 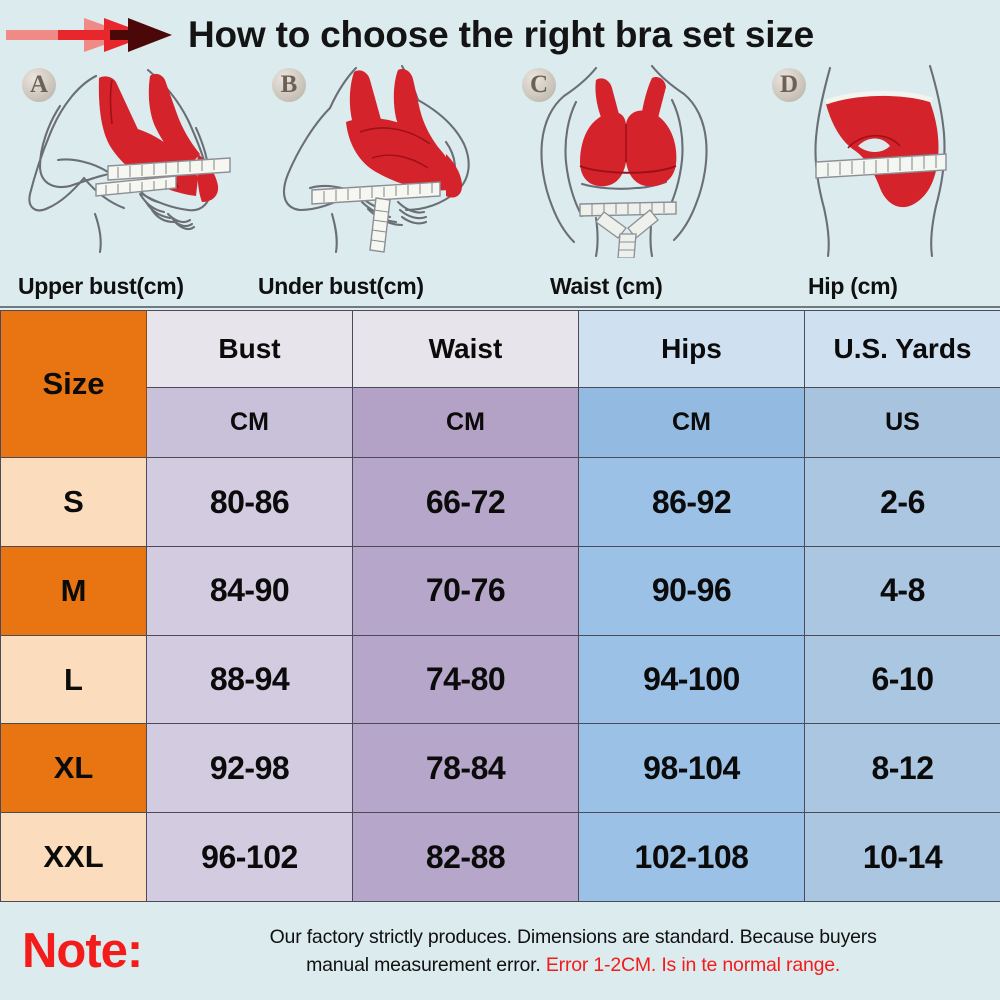 I want to click on header-cell-waist: Waist, so click(x=465, y=349).